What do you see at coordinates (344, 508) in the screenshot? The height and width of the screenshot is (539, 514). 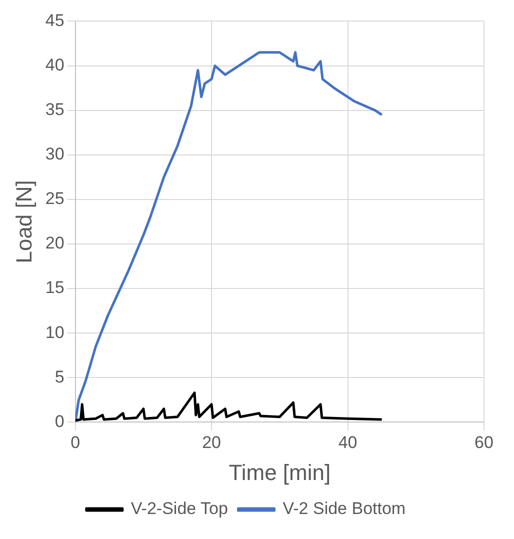 I see `legend-label: V-2 Side Bottom` at bounding box center [344, 508].